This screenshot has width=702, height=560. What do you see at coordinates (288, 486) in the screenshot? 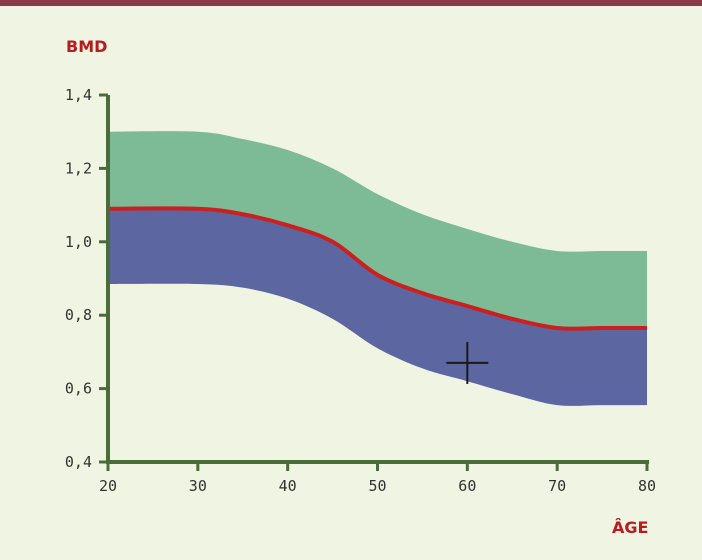
I see `x-tick-label-2: 40` at bounding box center [288, 486].